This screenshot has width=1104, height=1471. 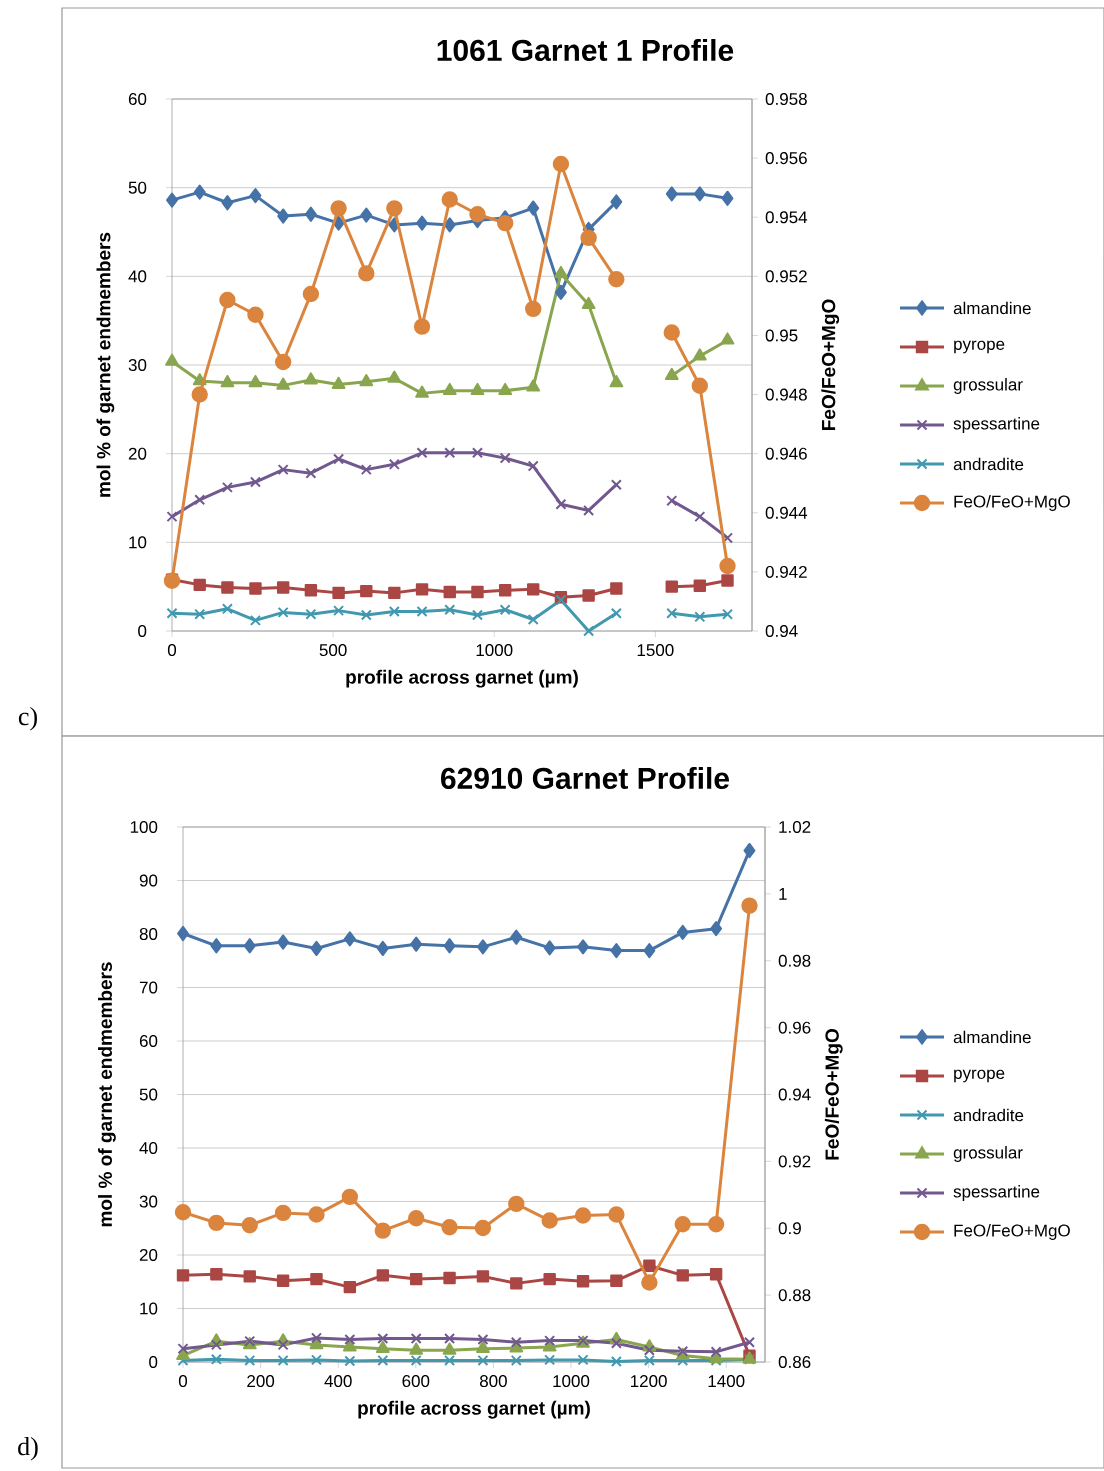 I want to click on y2-tick-label: 0.944, so click(x=786, y=512).